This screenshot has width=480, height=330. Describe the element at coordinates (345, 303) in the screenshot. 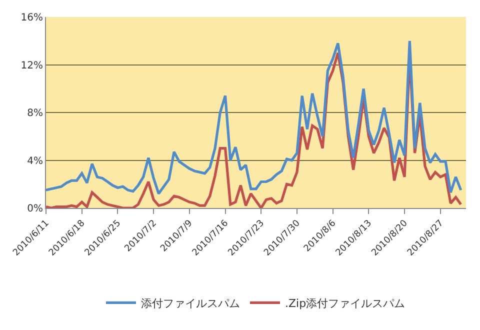

I see `legend-label: .Zip添付ファイルスパム` at that location.